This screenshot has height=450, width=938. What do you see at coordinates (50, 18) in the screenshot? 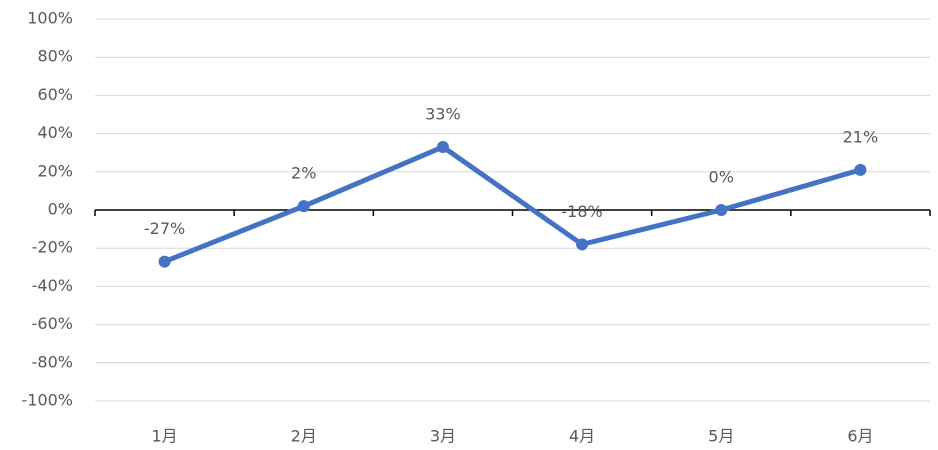
I see `y-tick-label: 100%` at bounding box center [50, 18].